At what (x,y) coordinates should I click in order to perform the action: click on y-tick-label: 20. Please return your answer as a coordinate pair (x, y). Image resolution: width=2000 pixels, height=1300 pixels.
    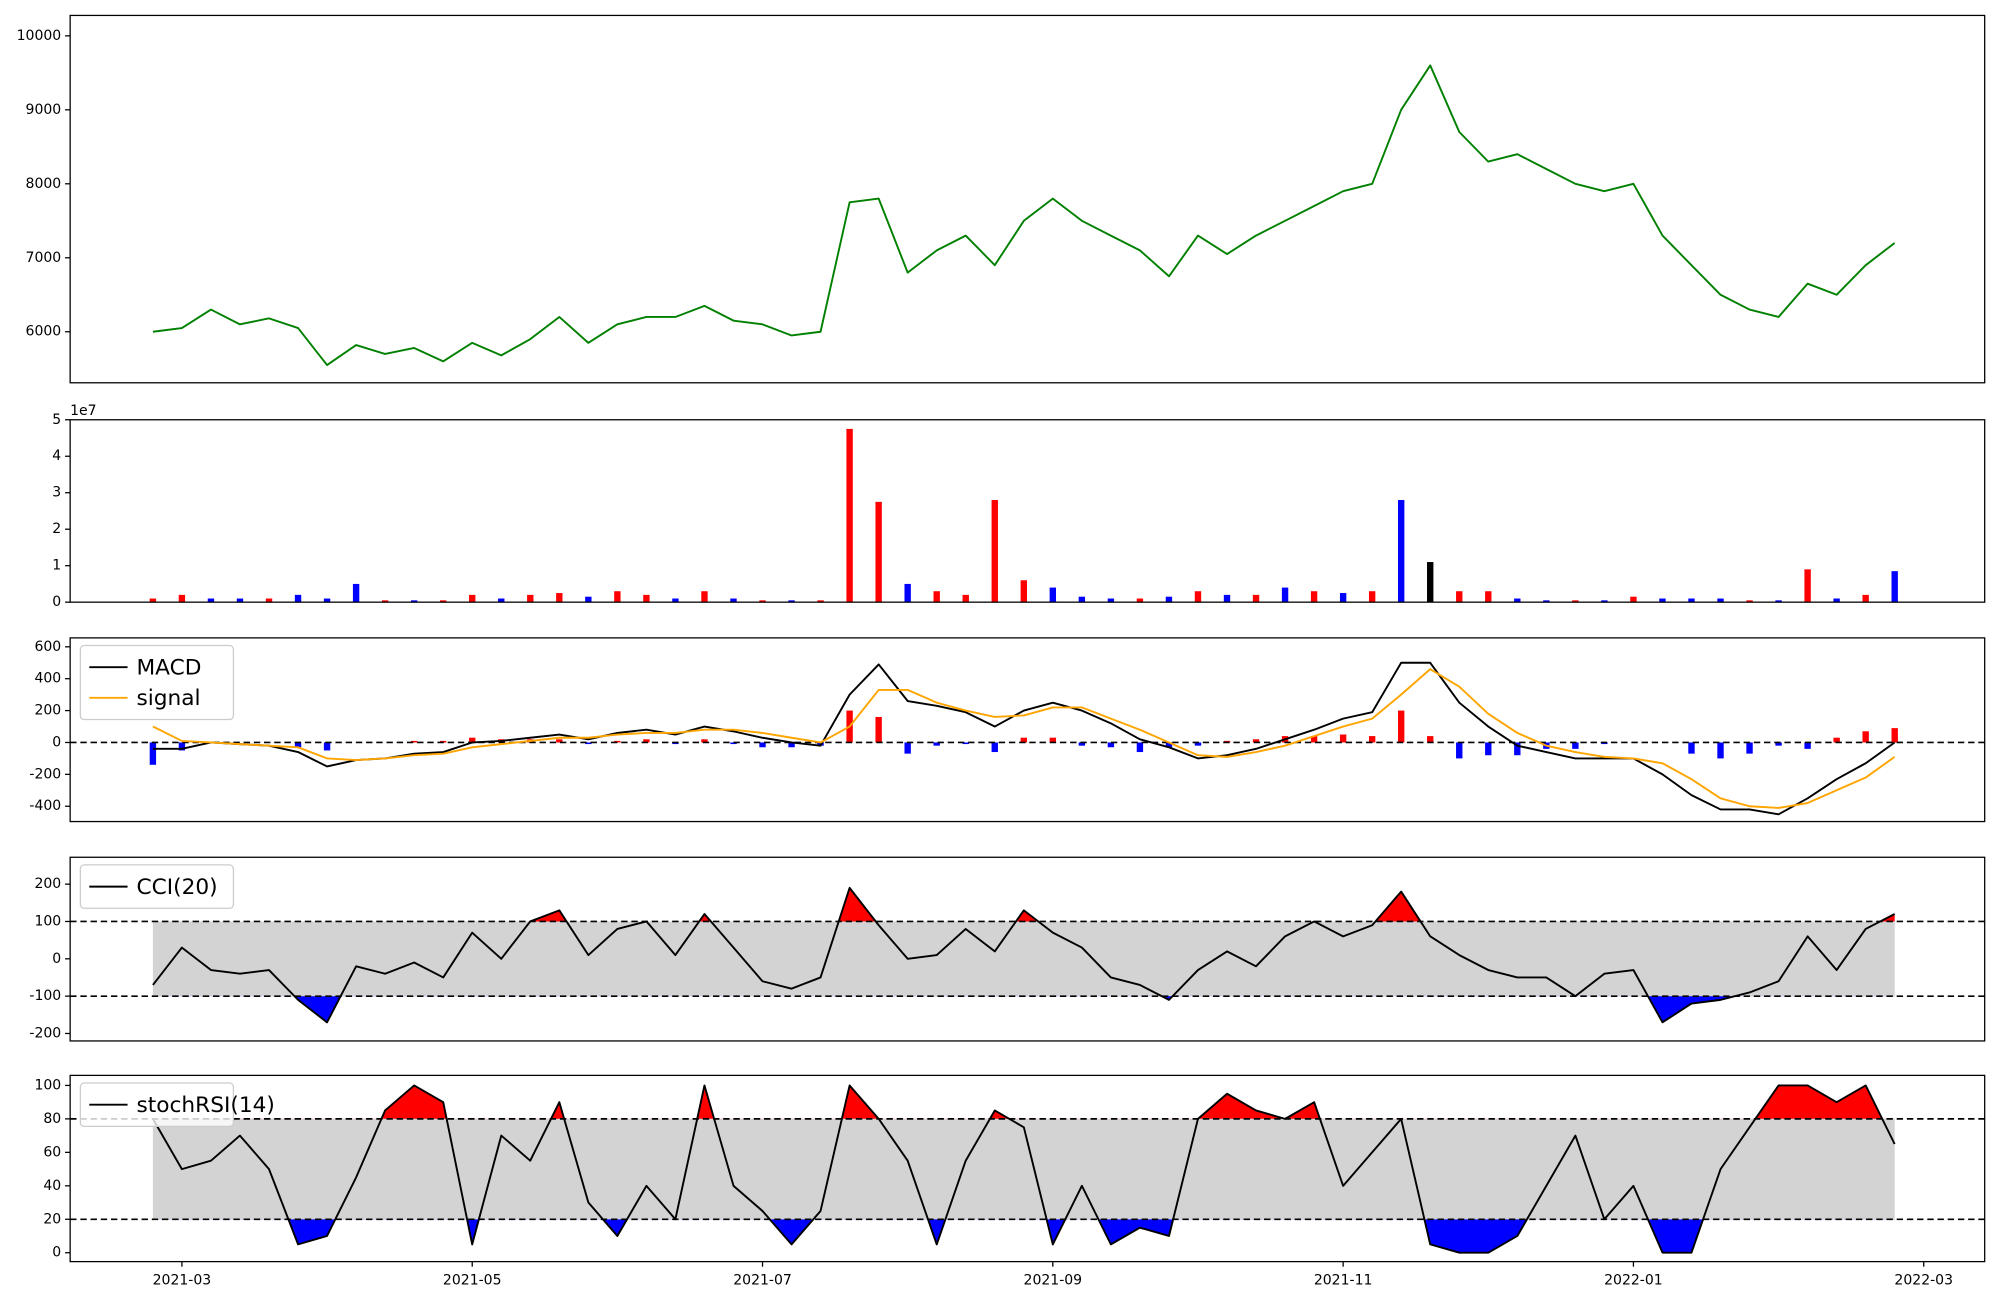
    Looking at the image, I should click on (52, 1219).